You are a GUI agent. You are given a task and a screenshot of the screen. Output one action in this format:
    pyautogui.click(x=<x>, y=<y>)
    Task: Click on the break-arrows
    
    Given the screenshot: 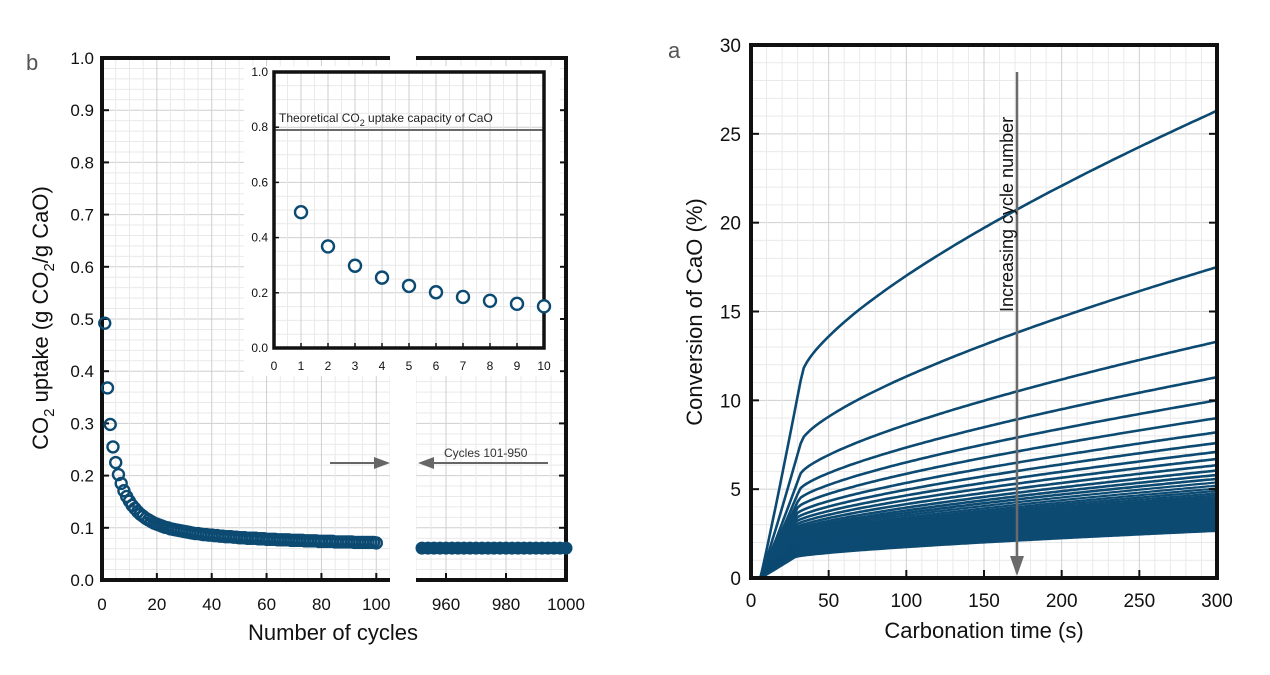 What is the action you would take?
    pyautogui.click(x=439, y=463)
    